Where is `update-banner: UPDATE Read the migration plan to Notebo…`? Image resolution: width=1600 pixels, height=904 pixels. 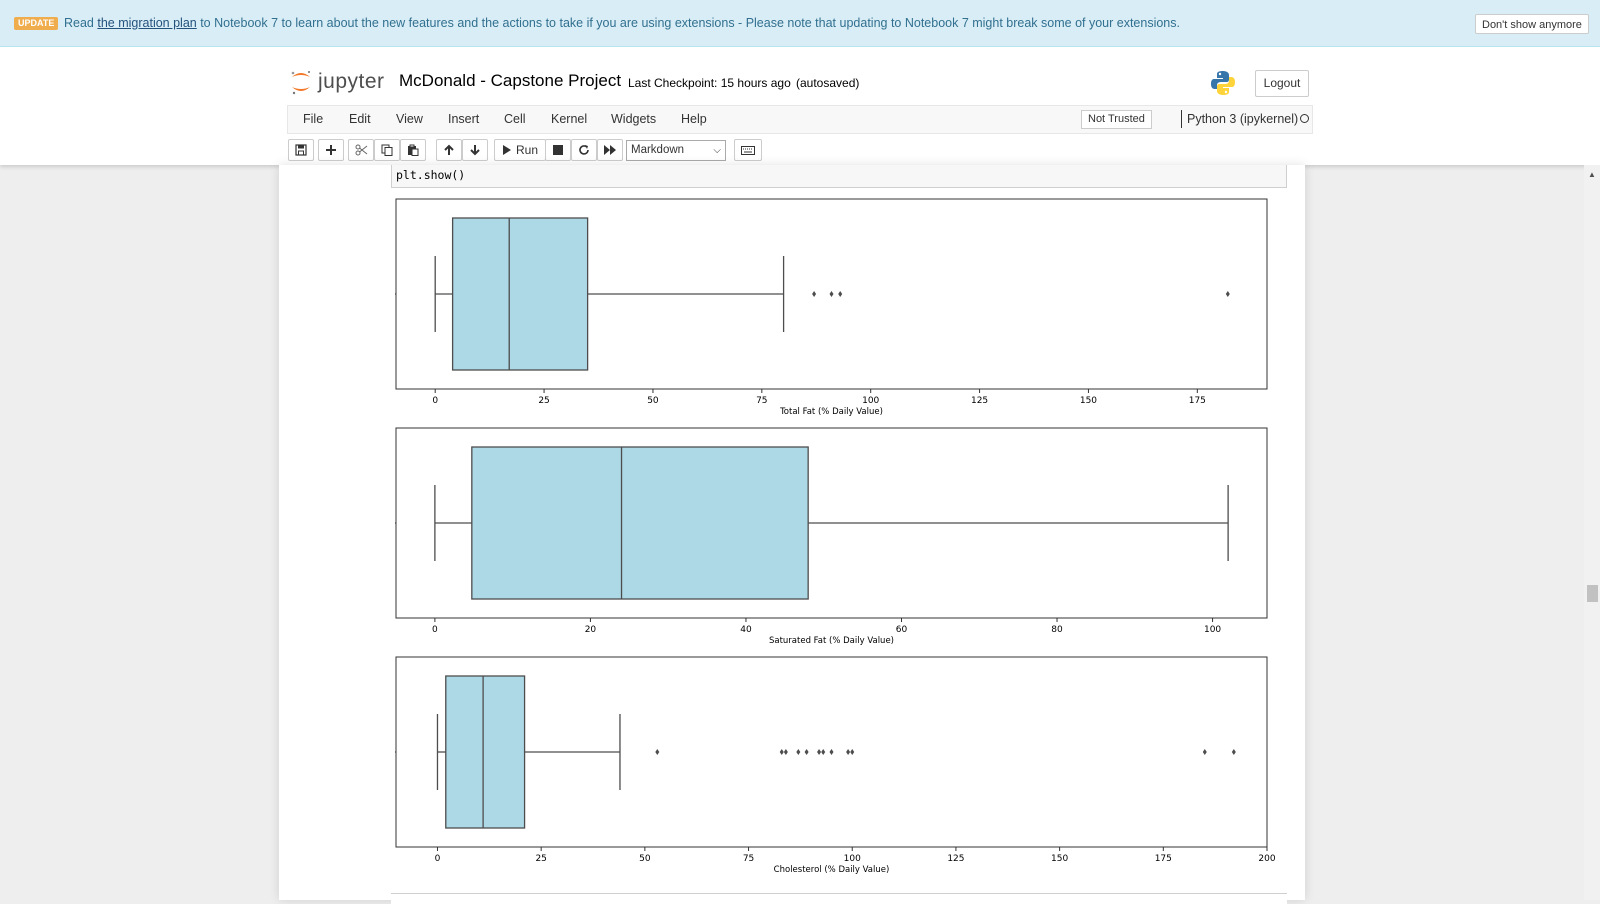 update-banner: UPDATE Read the migration plan to Notebo… is located at coordinates (800, 23).